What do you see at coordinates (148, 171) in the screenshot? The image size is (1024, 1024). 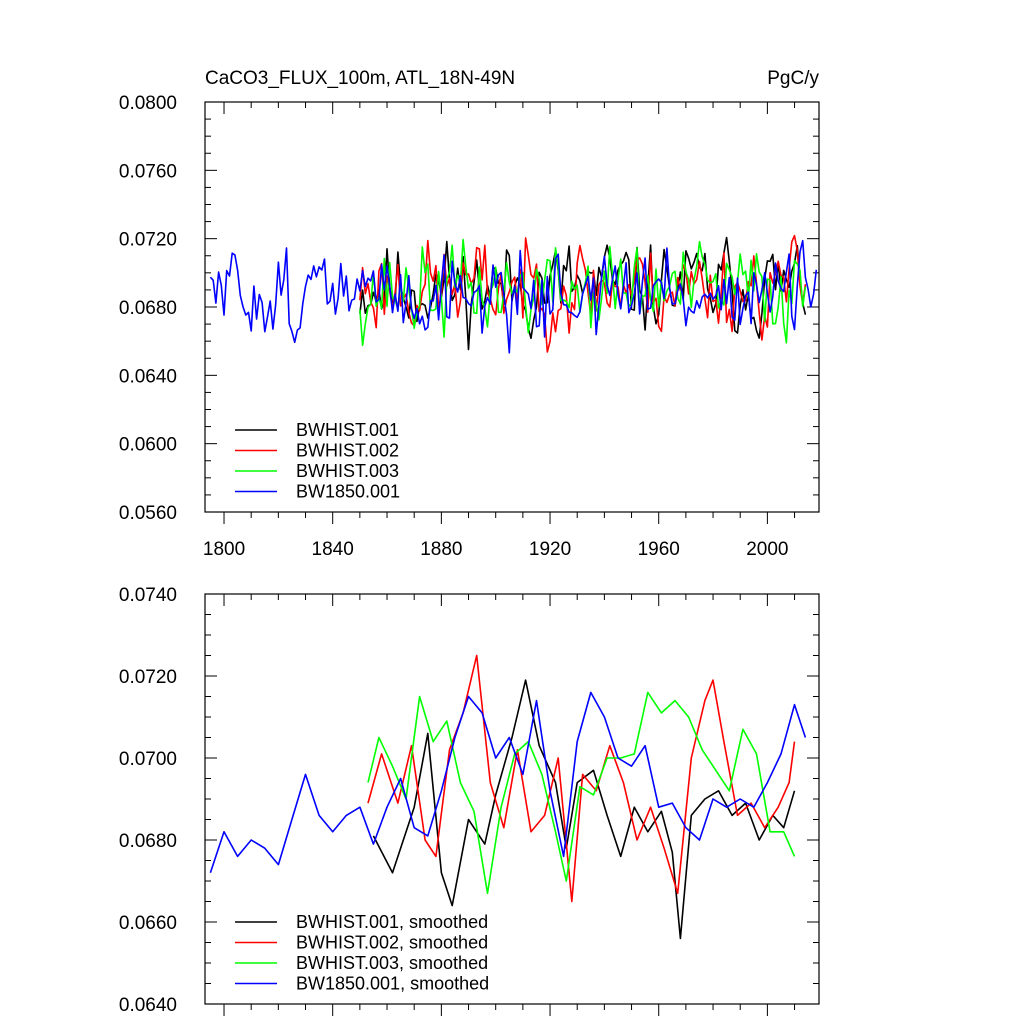 I see `y-tick-label: 0.0760` at bounding box center [148, 171].